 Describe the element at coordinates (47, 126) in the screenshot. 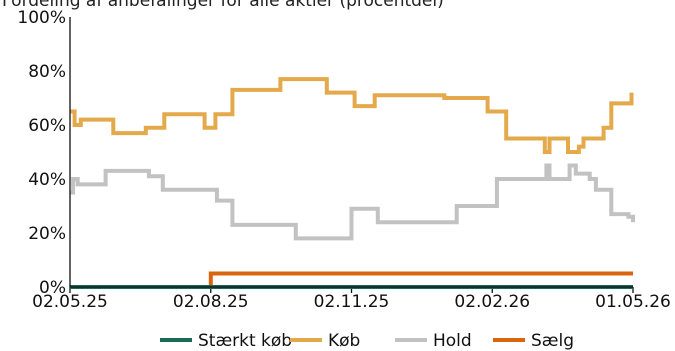

I see `y-tick-label: 60%` at that location.